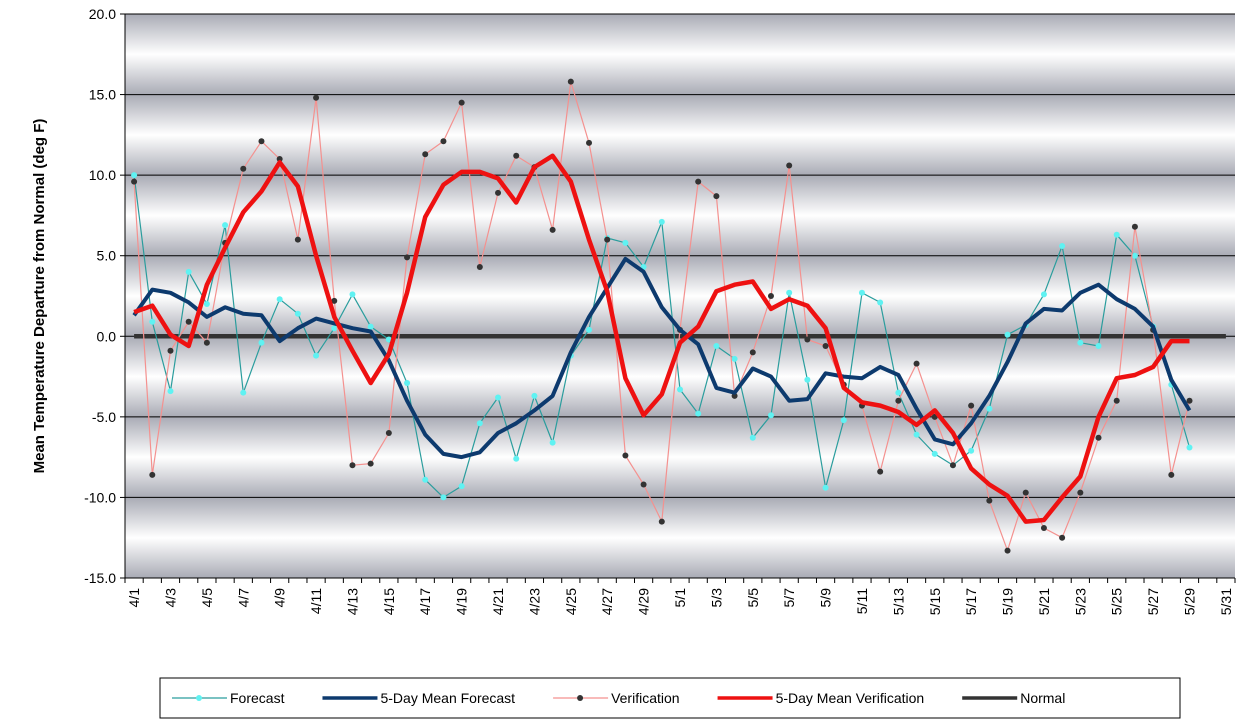 The height and width of the screenshot is (728, 1238). Describe the element at coordinates (107, 336) in the screenshot. I see `y-tick-label: 0.0` at that location.